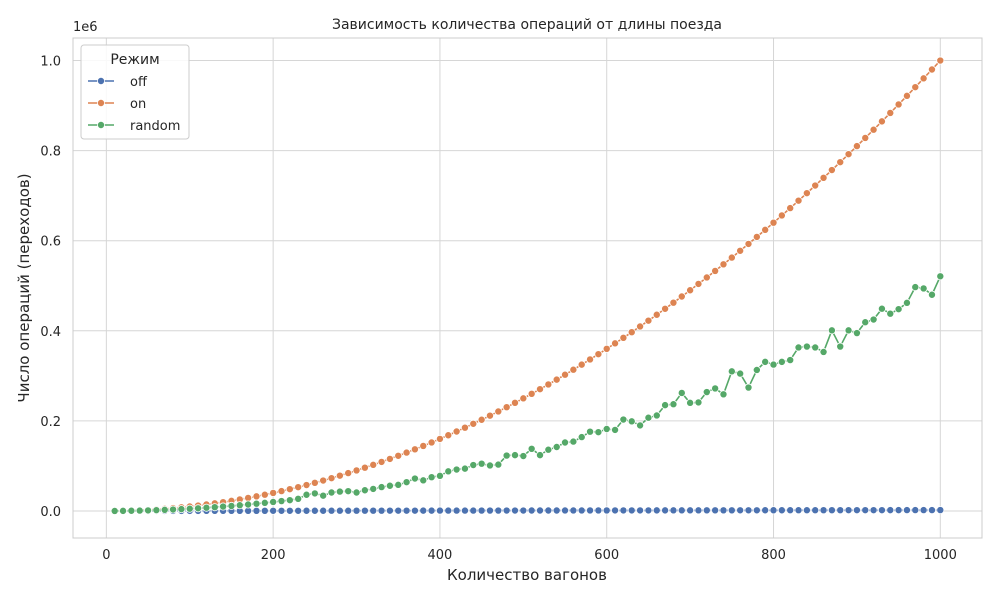  I want to click on legend: Режим off on random, so click(135, 92).